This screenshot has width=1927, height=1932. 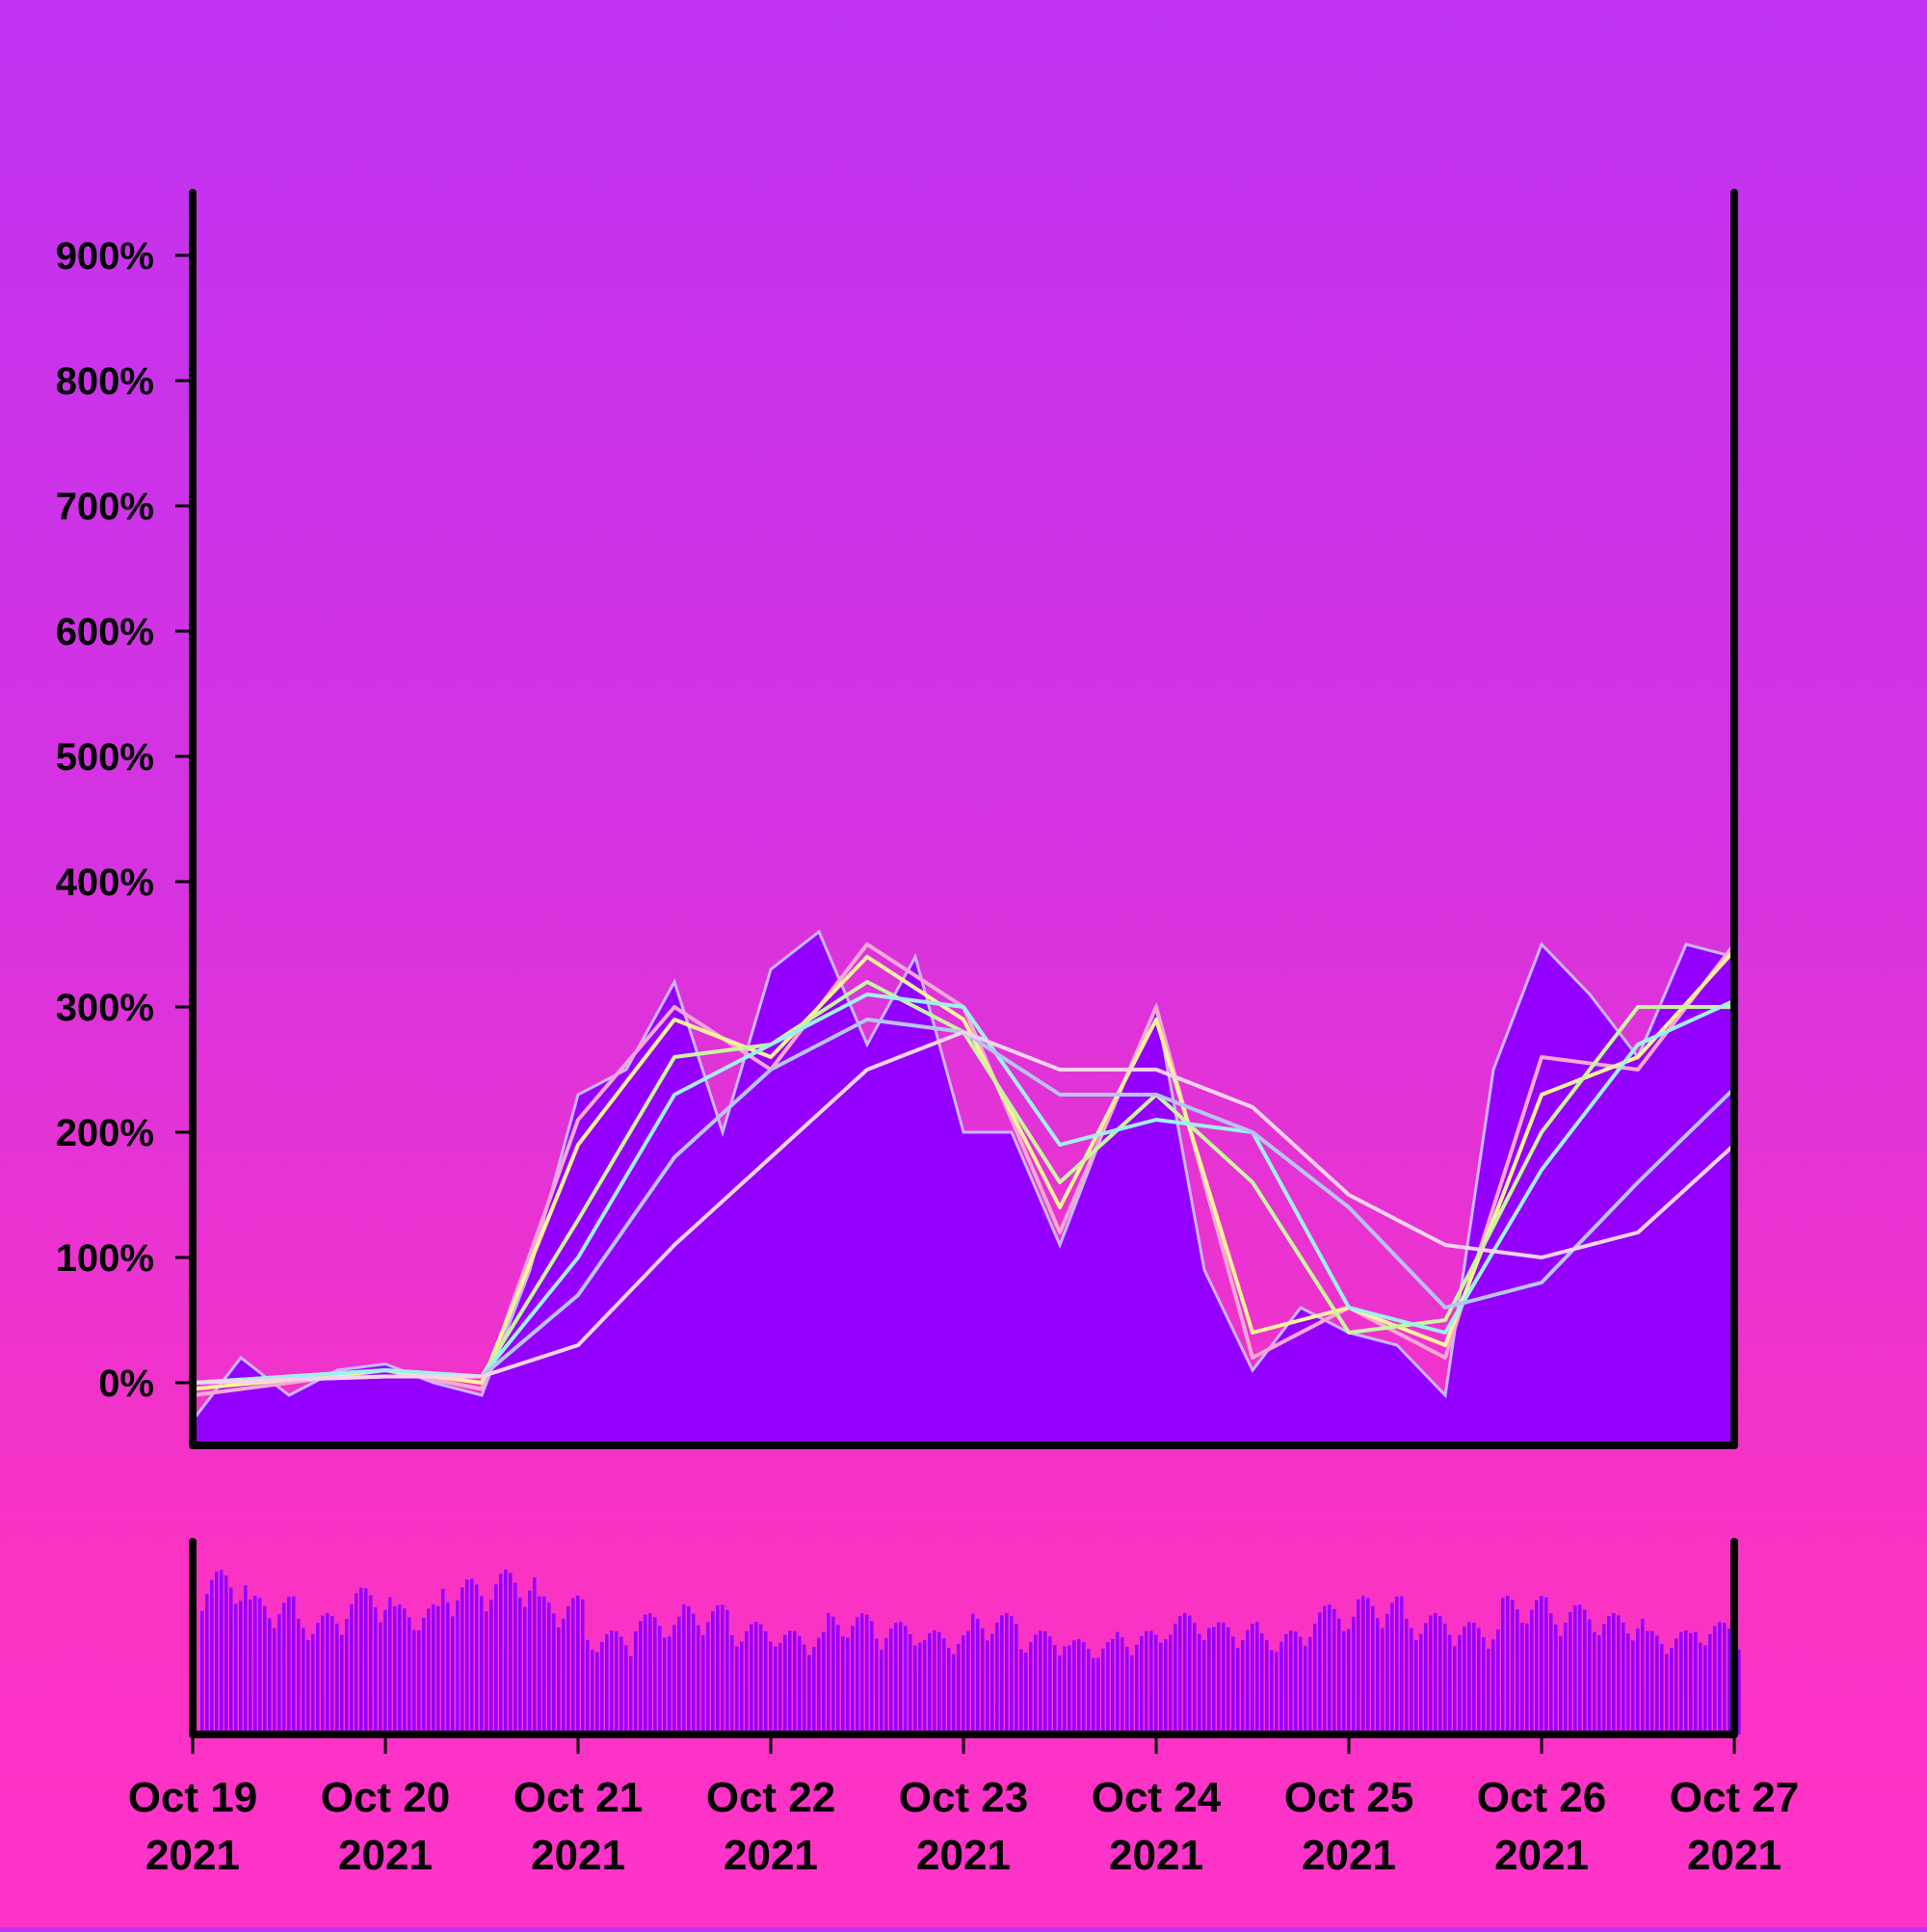 What do you see at coordinates (1542, 1797) in the screenshot?
I see `x-tick-label-date: Oct 26` at bounding box center [1542, 1797].